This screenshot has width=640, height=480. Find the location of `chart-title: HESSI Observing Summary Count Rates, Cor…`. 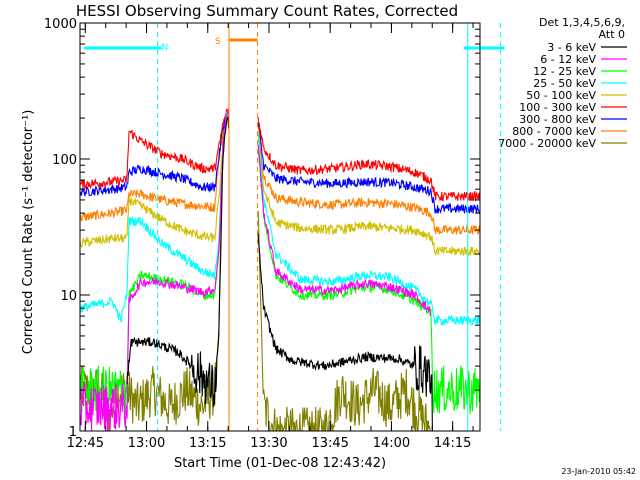

chart-title: HESSI Observing Summary Count Rates, Cor… is located at coordinates (267, 11).